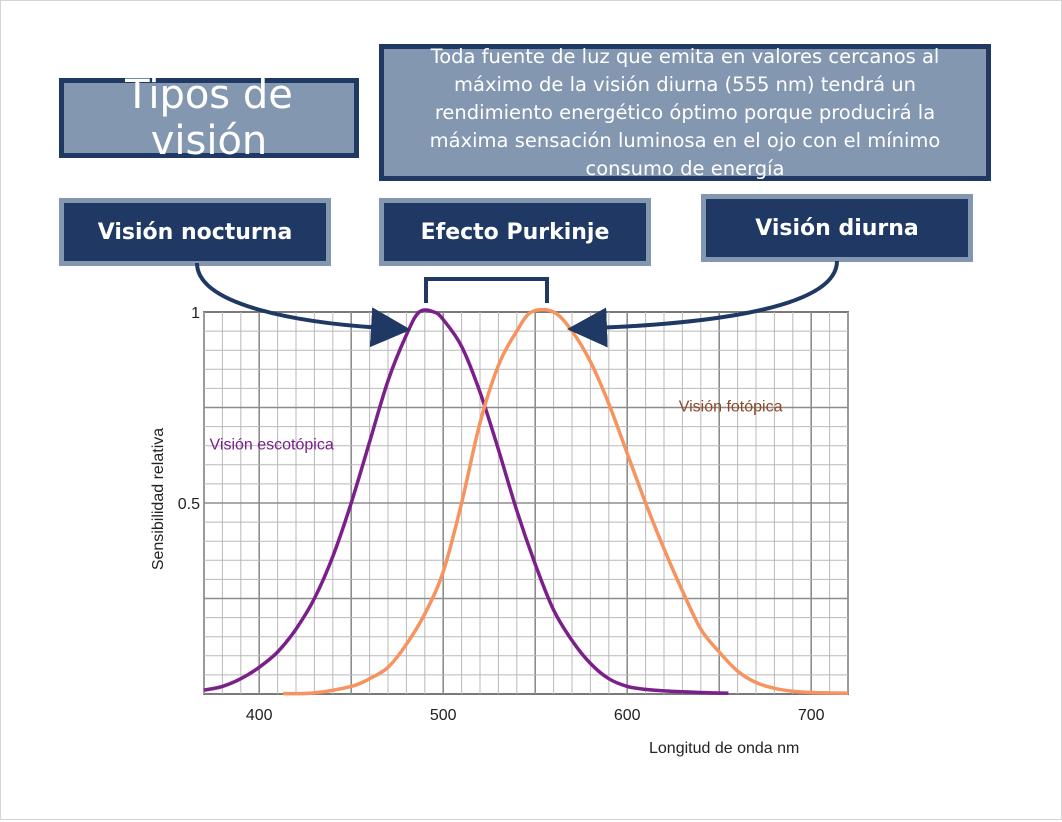  I want to click on day-vision-box: Visión diurna, so click(837, 228).